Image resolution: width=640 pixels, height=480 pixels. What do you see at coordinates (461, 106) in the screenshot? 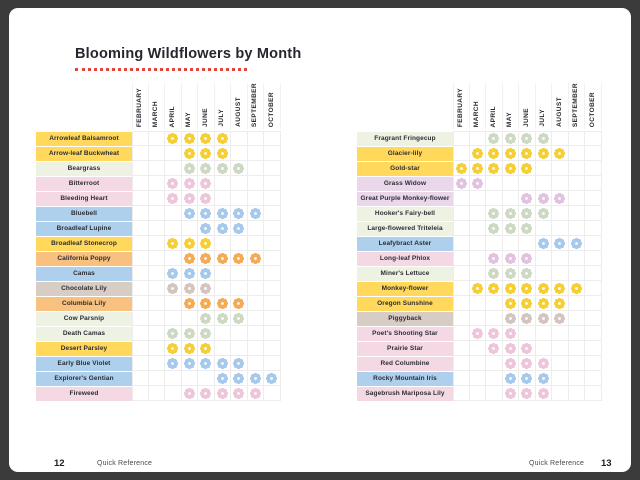
I see `month-column-header: FEBRUARY` at bounding box center [461, 106].